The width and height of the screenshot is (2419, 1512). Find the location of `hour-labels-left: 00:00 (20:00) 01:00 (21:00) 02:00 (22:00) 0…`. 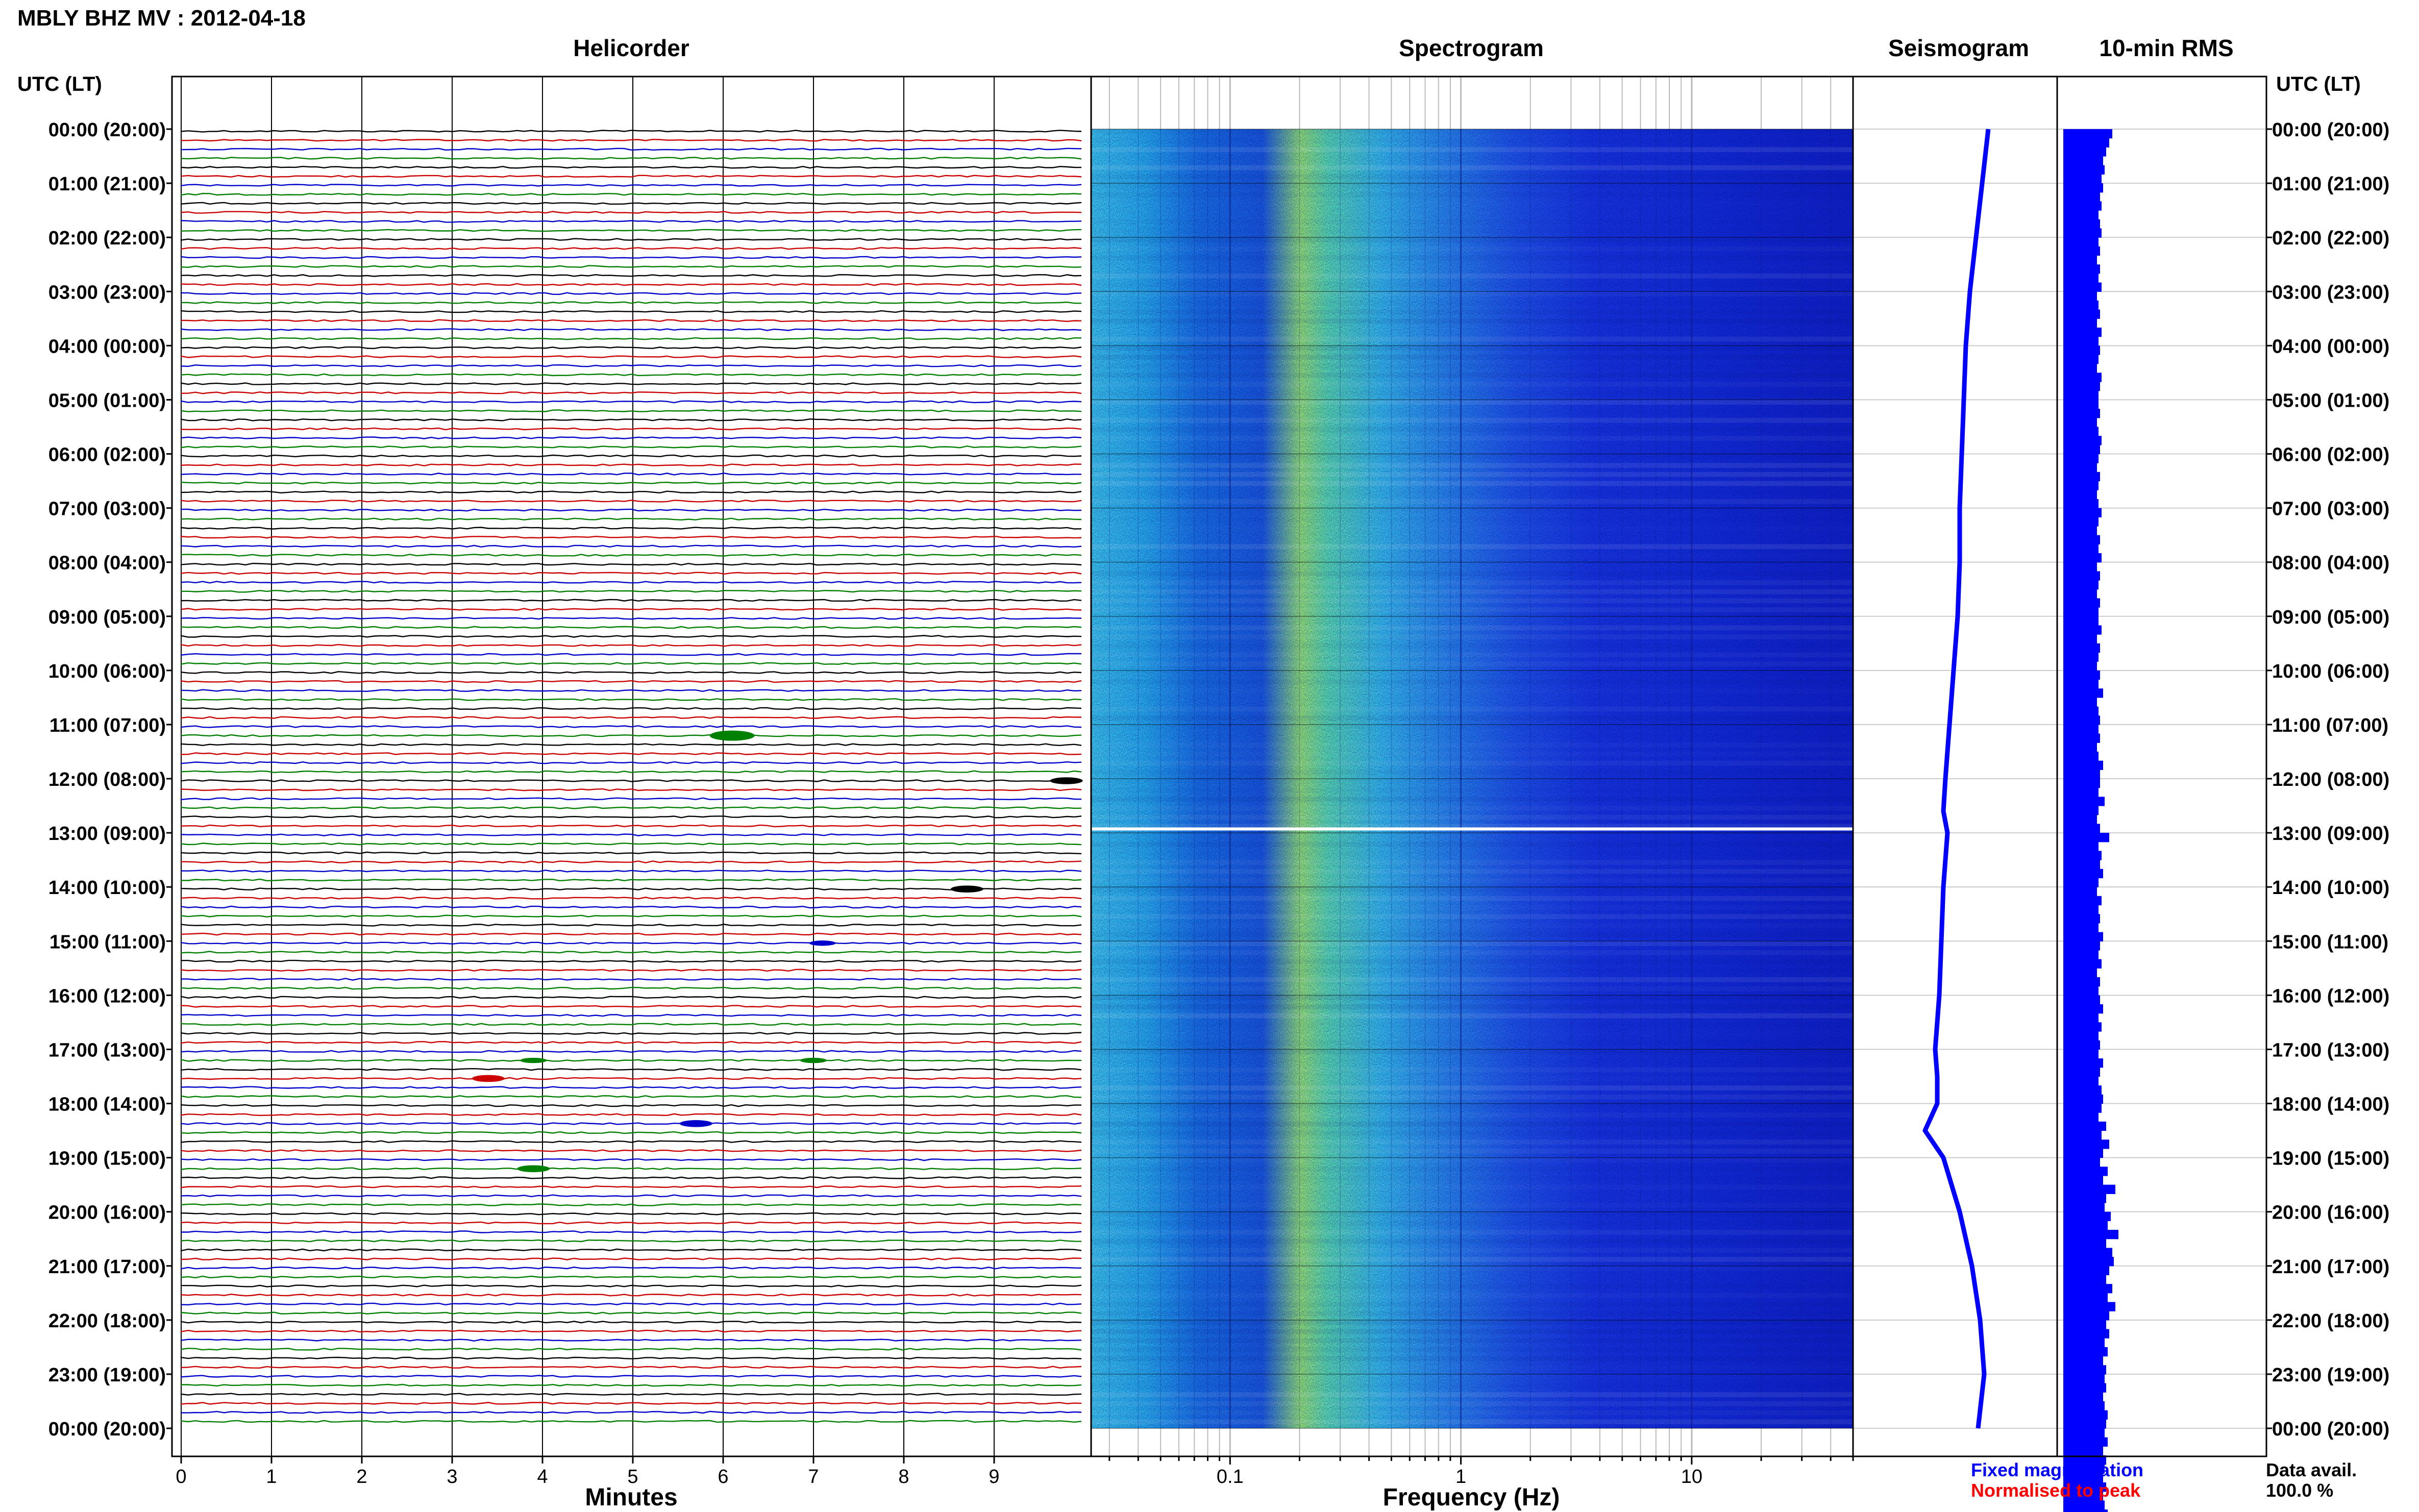

hour-labels-left: 00:00 (20:00) 01:00 (21:00) 02:00 (22:00) 0… is located at coordinates (110, 779).